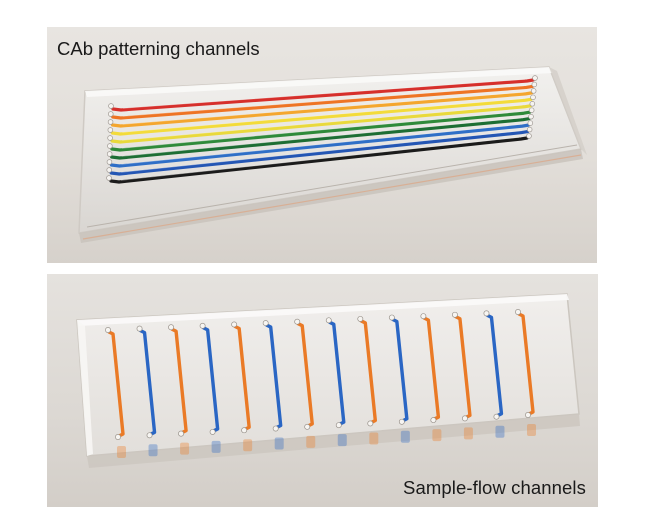 The image size is (657, 530). What do you see at coordinates (85, 388) in the screenshot?
I see `chip-left-edge` at bounding box center [85, 388].